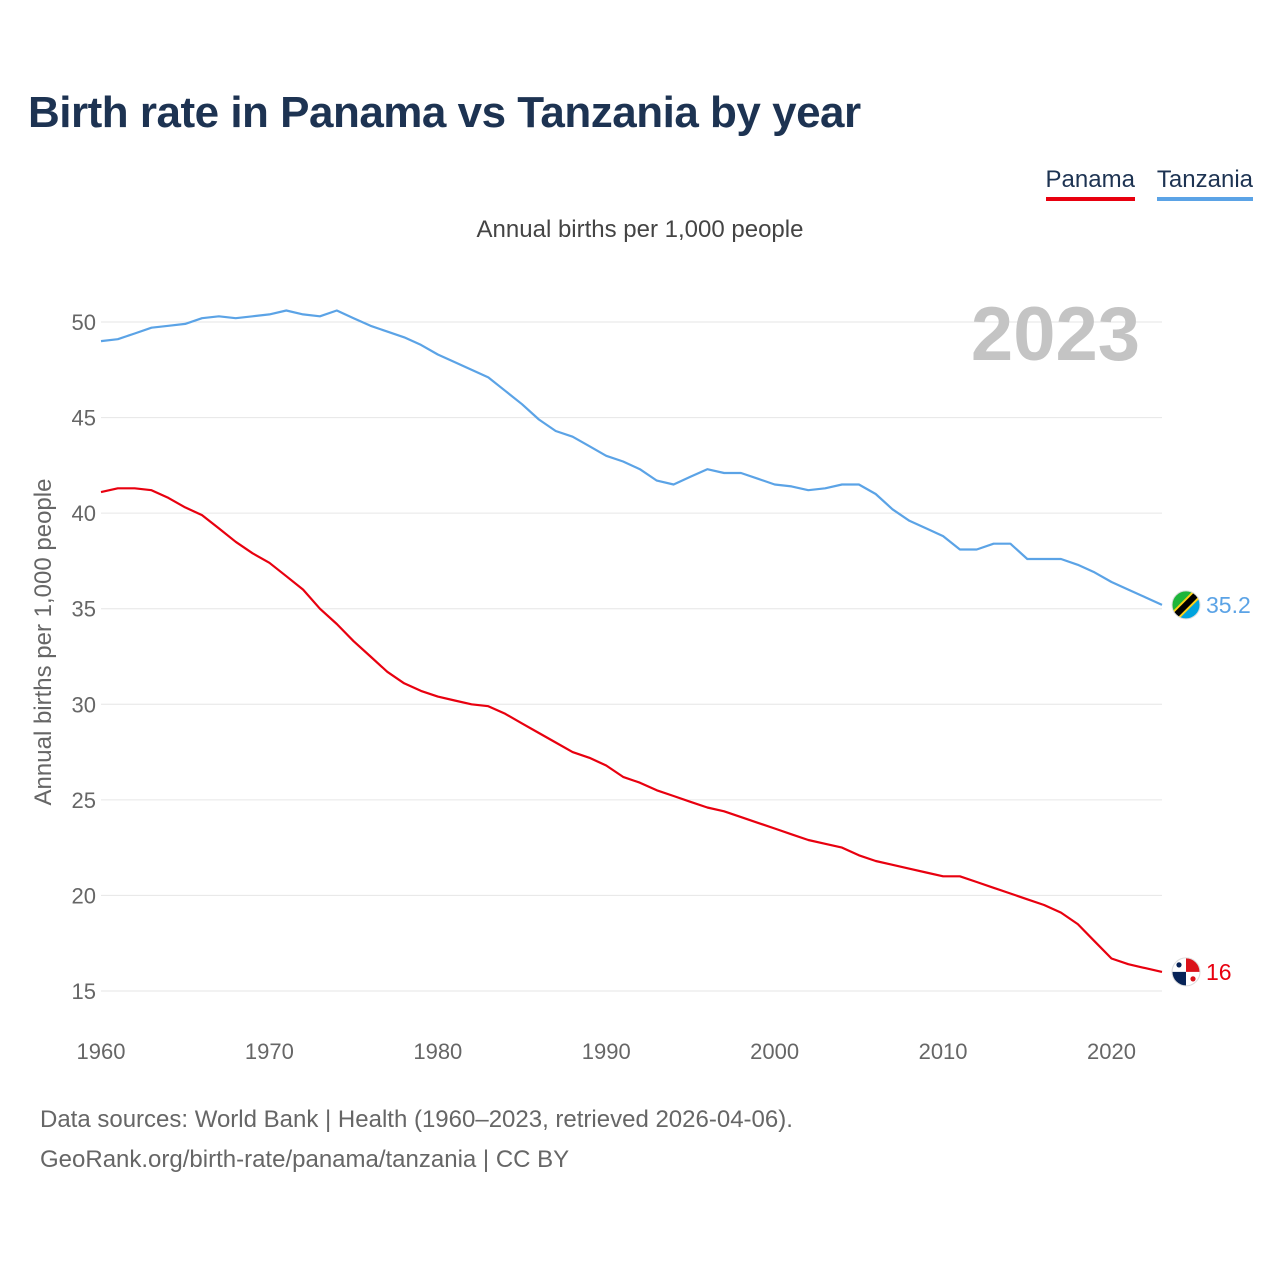 The height and width of the screenshot is (1280, 1280). Describe the element at coordinates (84, 657) in the screenshot. I see `y-axis-ticks: 15 20 25 30 35 40 45 50` at that location.